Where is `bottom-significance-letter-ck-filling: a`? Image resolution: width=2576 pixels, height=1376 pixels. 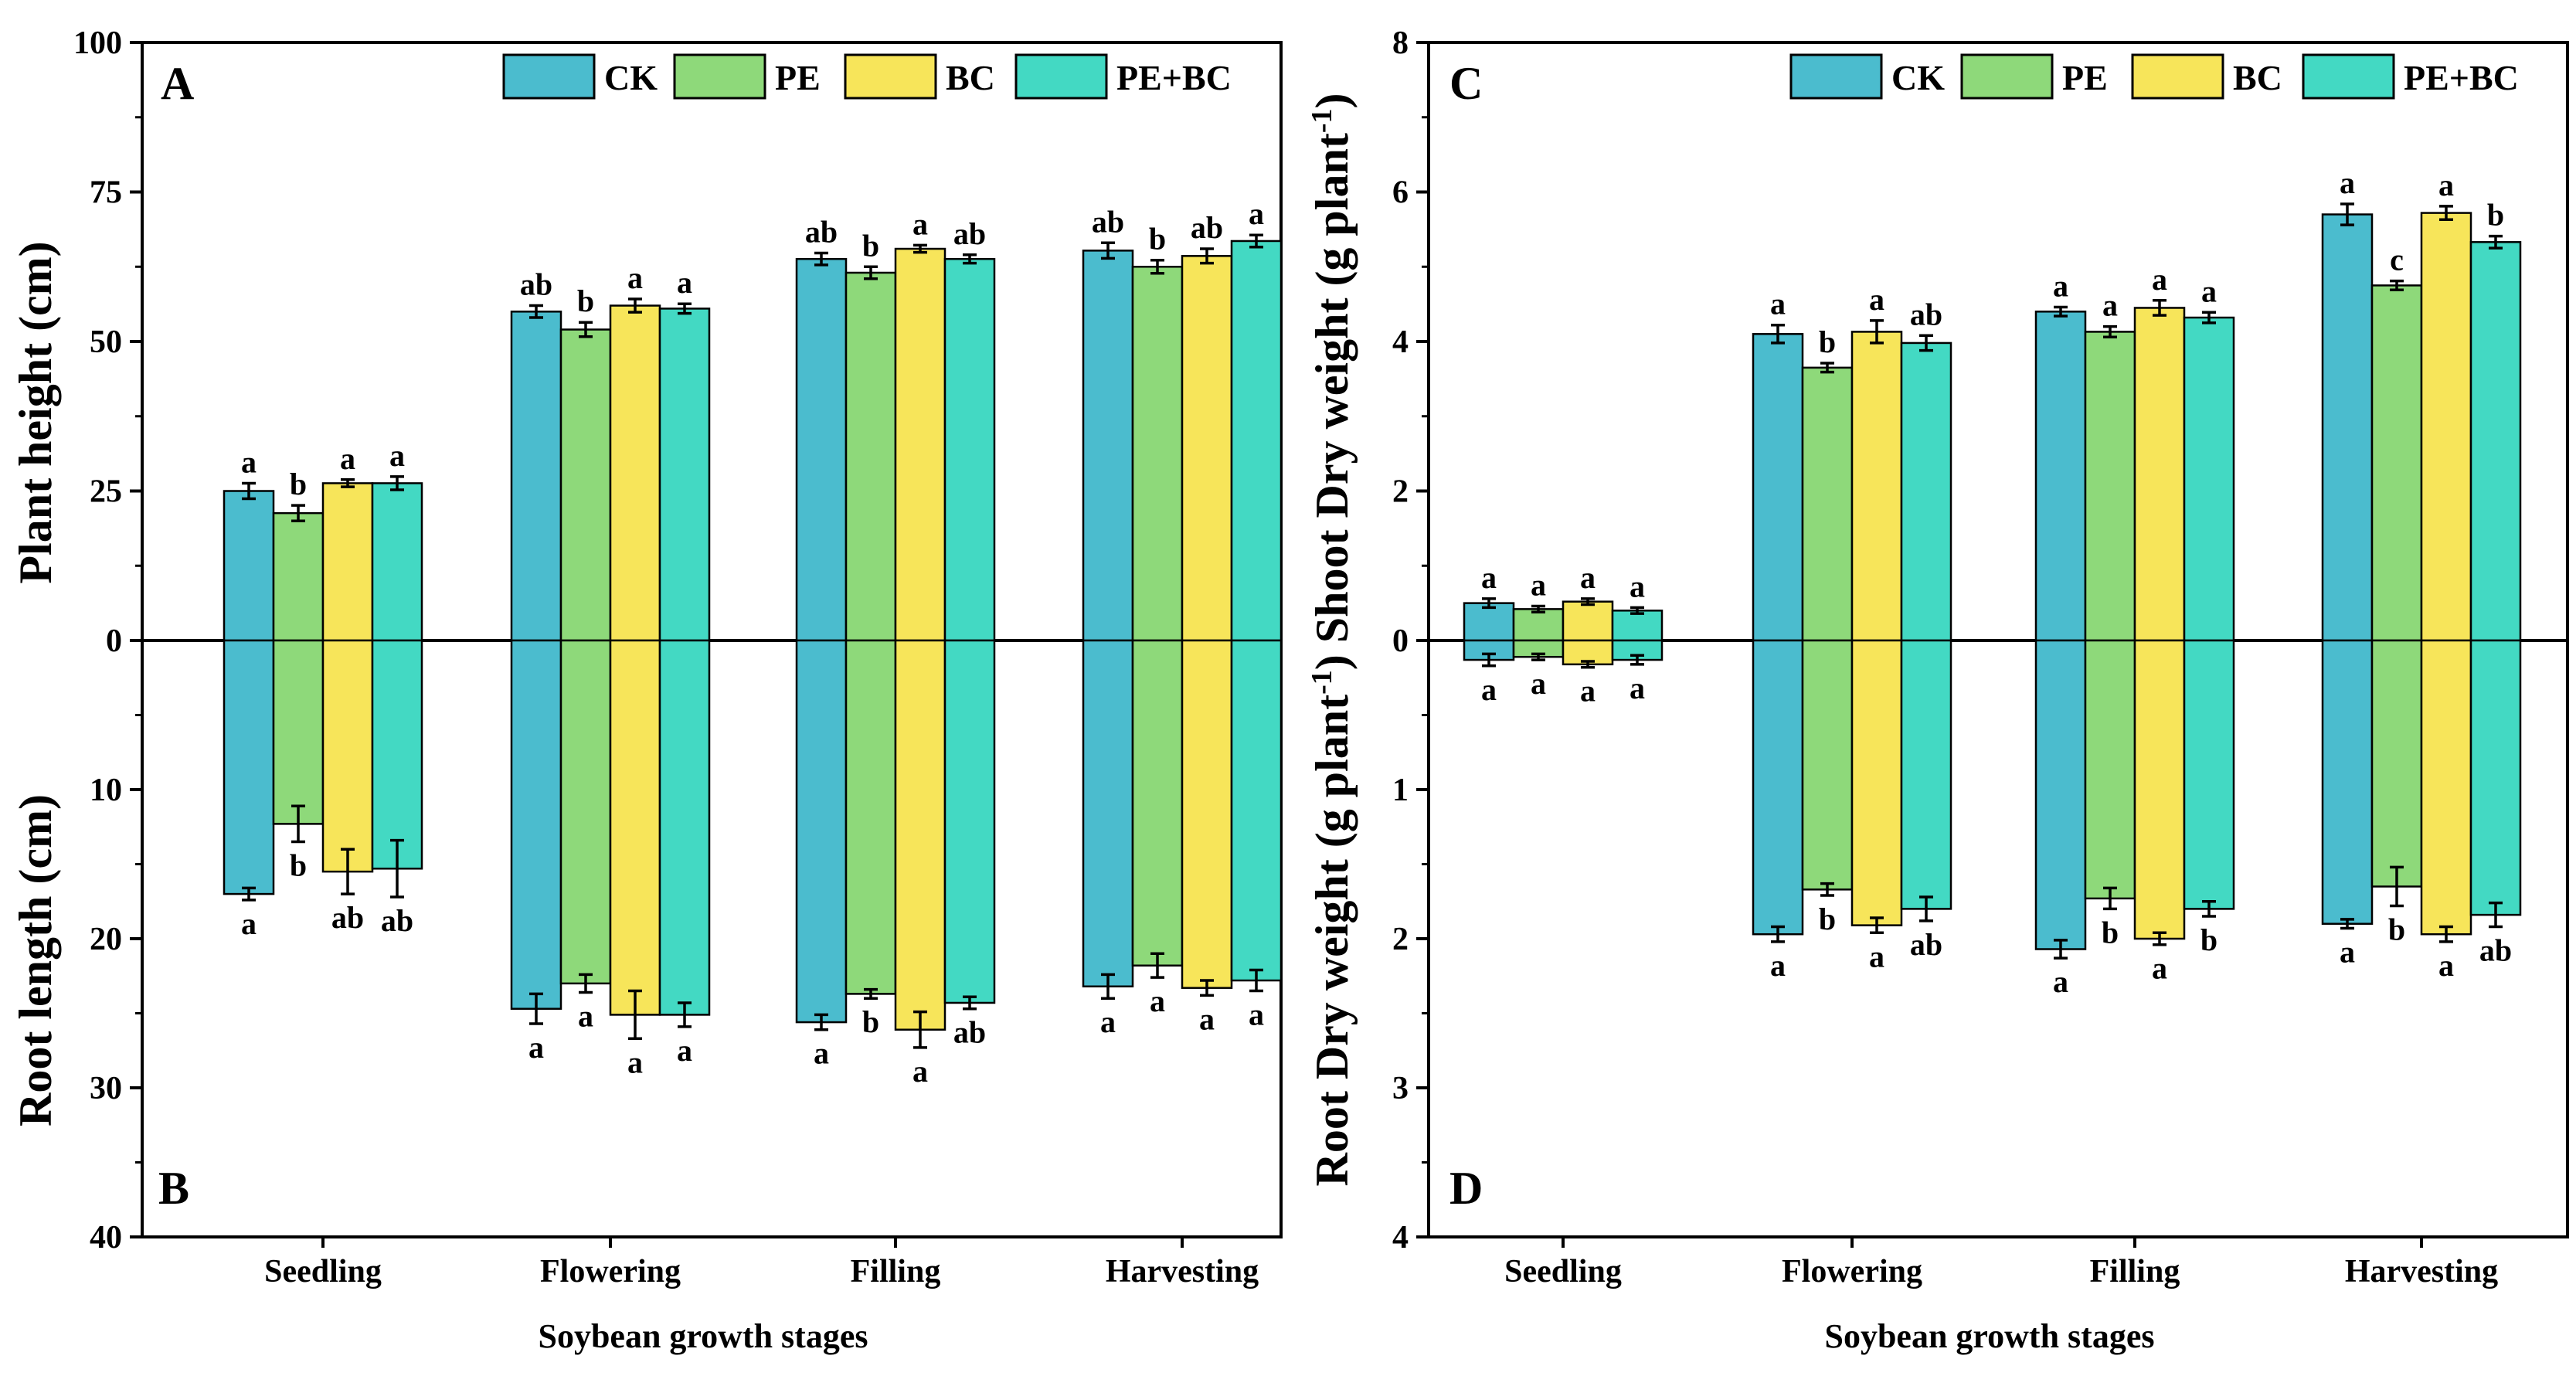 bottom-significance-letter-ck-filling: a is located at coordinates (821, 1053).